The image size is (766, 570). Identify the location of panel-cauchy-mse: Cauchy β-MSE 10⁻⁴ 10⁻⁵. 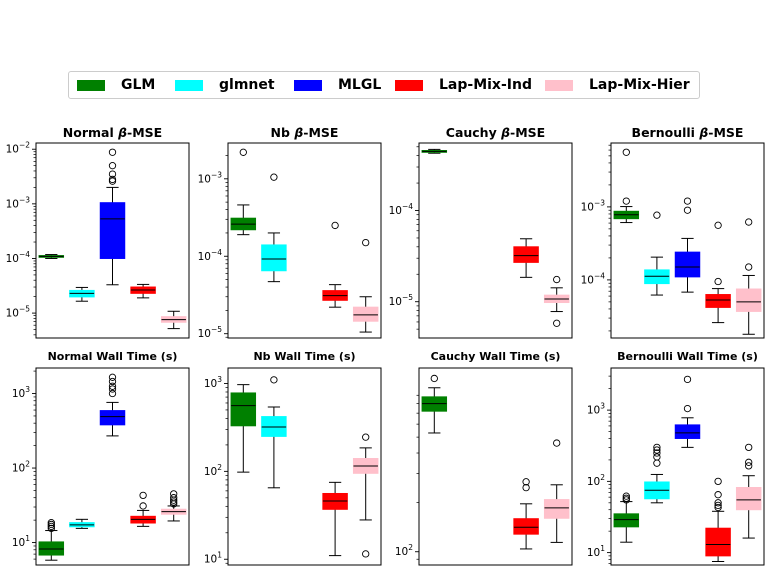
(481, 232).